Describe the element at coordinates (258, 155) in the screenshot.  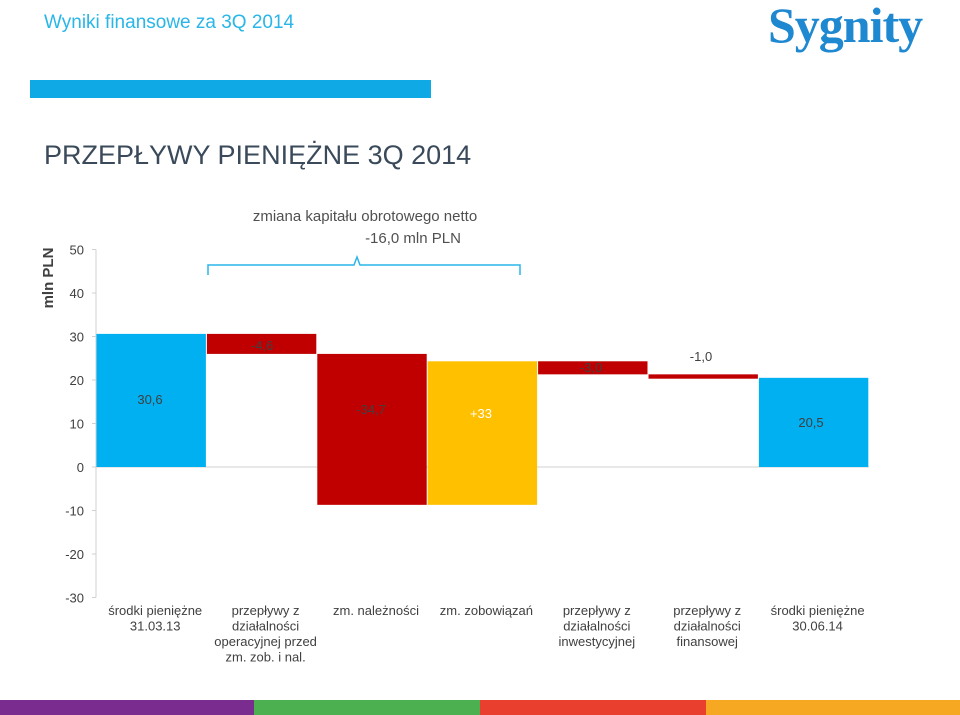
I see `slide-title: PRZEPŁYWY PIENIĘŻNE 3Q 2014` at that location.